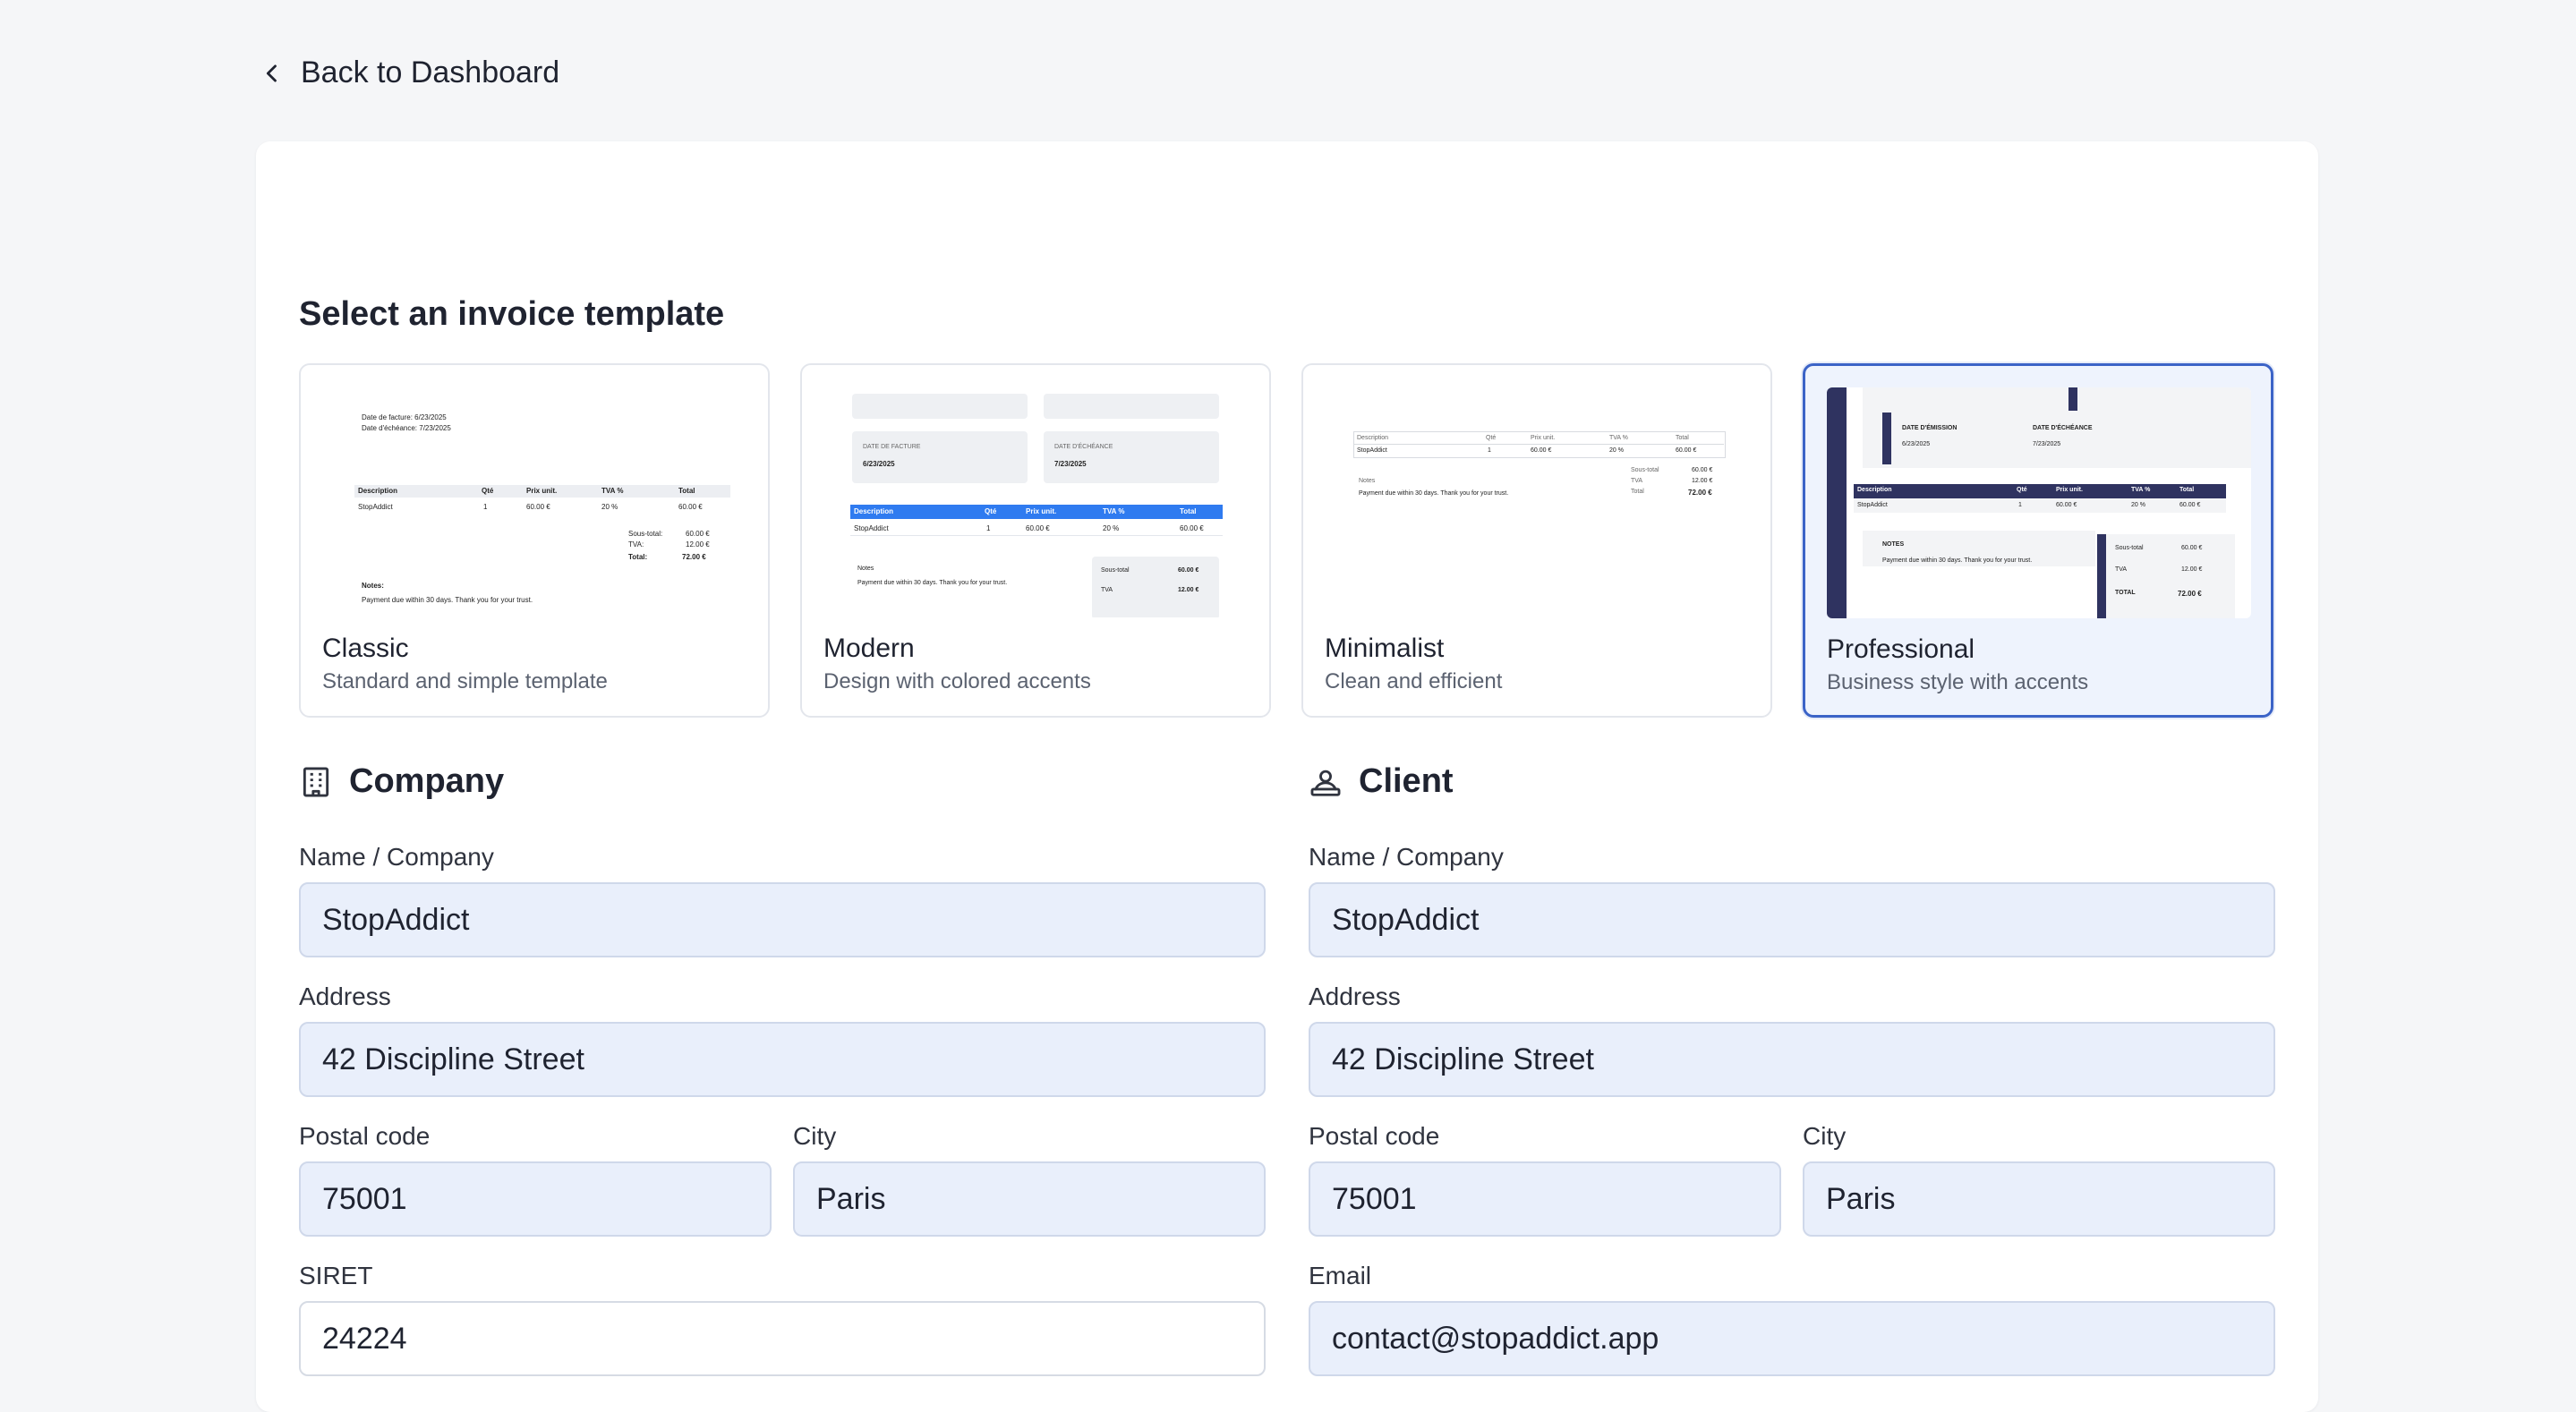  I want to click on company-address-input: 42 Discipline Street, so click(782, 1059).